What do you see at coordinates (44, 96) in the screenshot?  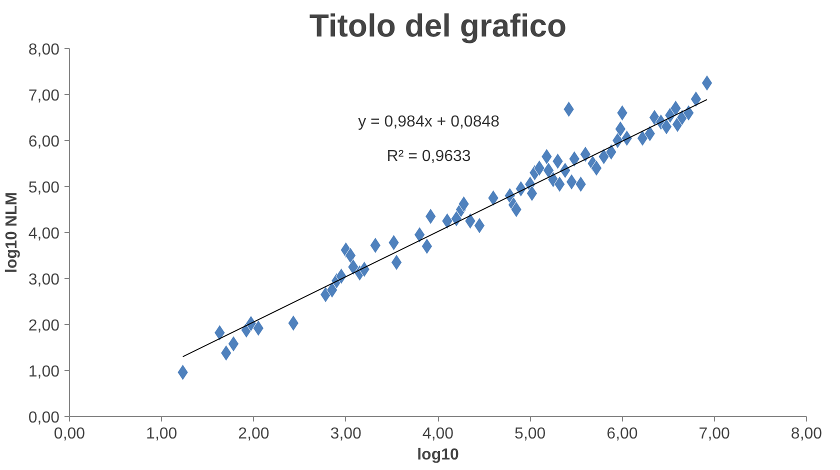 I see `y-tick-label: 7,00` at bounding box center [44, 96].